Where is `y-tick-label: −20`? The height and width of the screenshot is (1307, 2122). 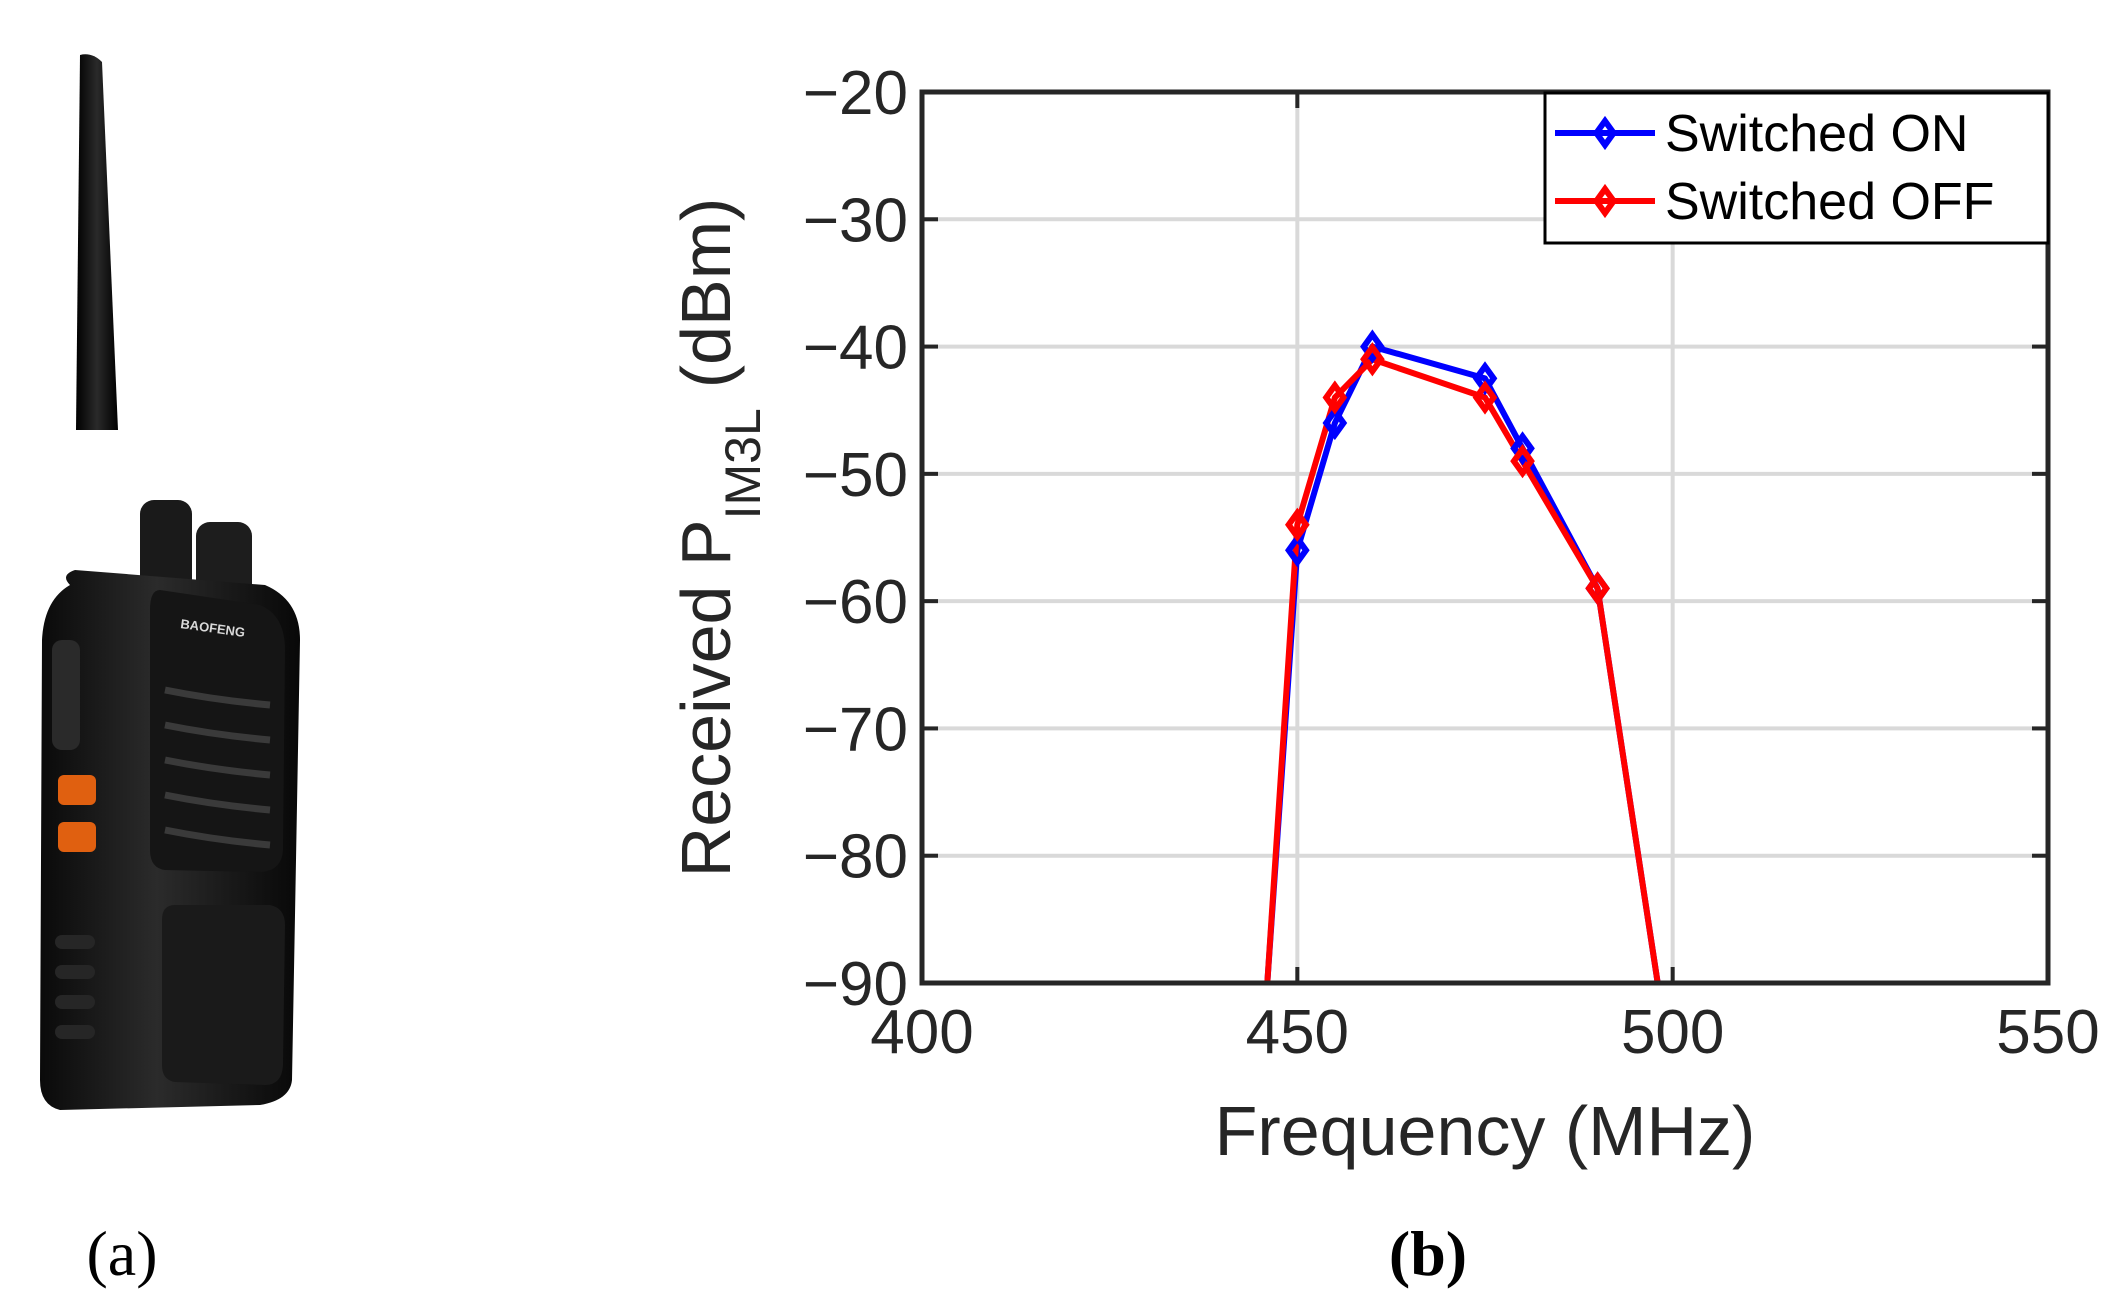 y-tick-label: −20 is located at coordinates (855, 93).